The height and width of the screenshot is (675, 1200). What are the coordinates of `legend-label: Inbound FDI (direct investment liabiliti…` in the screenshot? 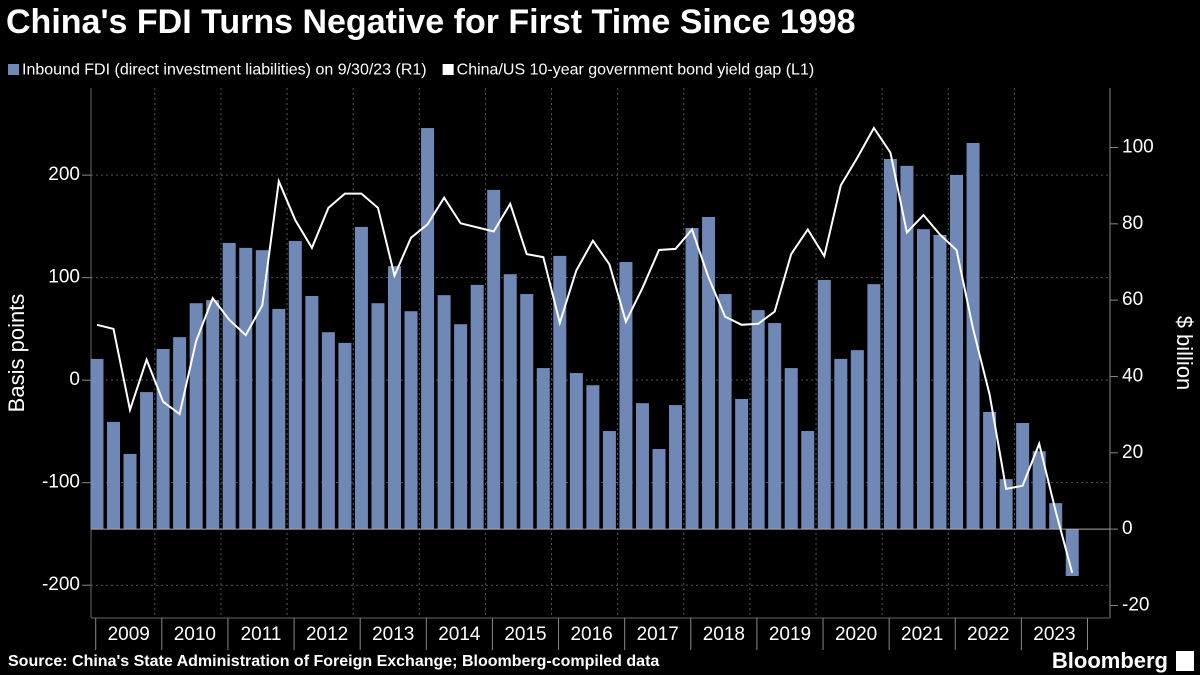 It's located at (224, 70).